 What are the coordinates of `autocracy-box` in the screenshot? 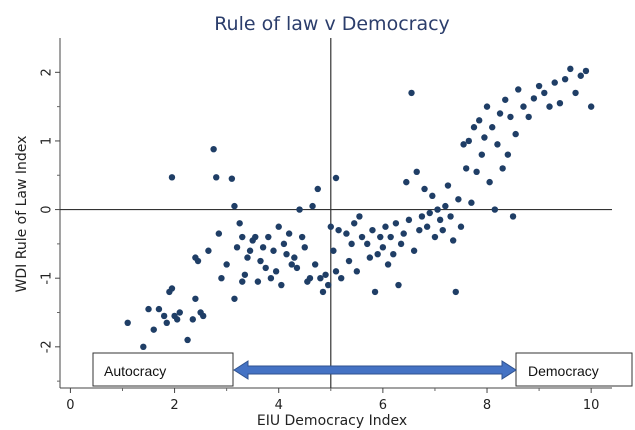 It's located at (163, 369).